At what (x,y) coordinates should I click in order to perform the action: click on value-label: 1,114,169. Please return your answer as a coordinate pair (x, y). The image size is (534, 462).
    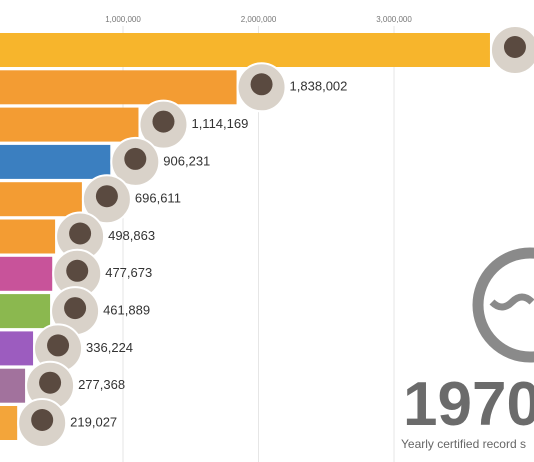
    Looking at the image, I should click on (219, 123).